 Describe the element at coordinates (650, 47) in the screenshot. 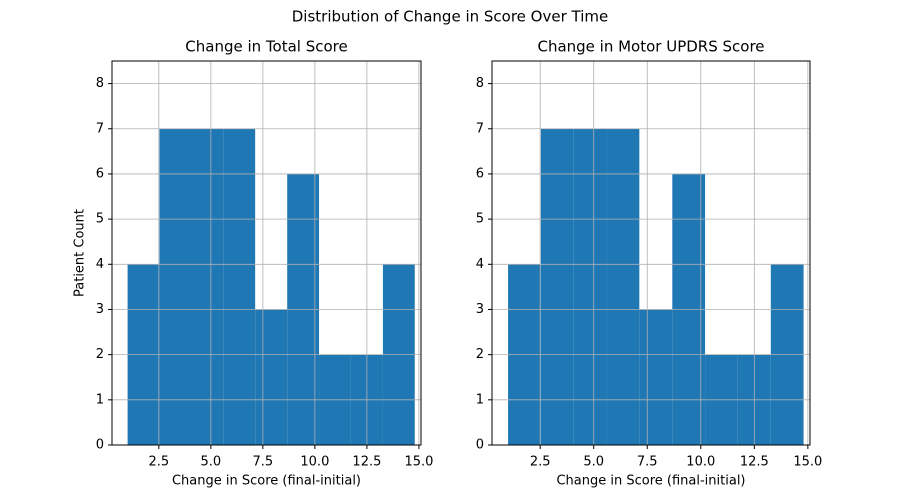

I see `chart-title: Change in Motor UPDRS Score` at that location.